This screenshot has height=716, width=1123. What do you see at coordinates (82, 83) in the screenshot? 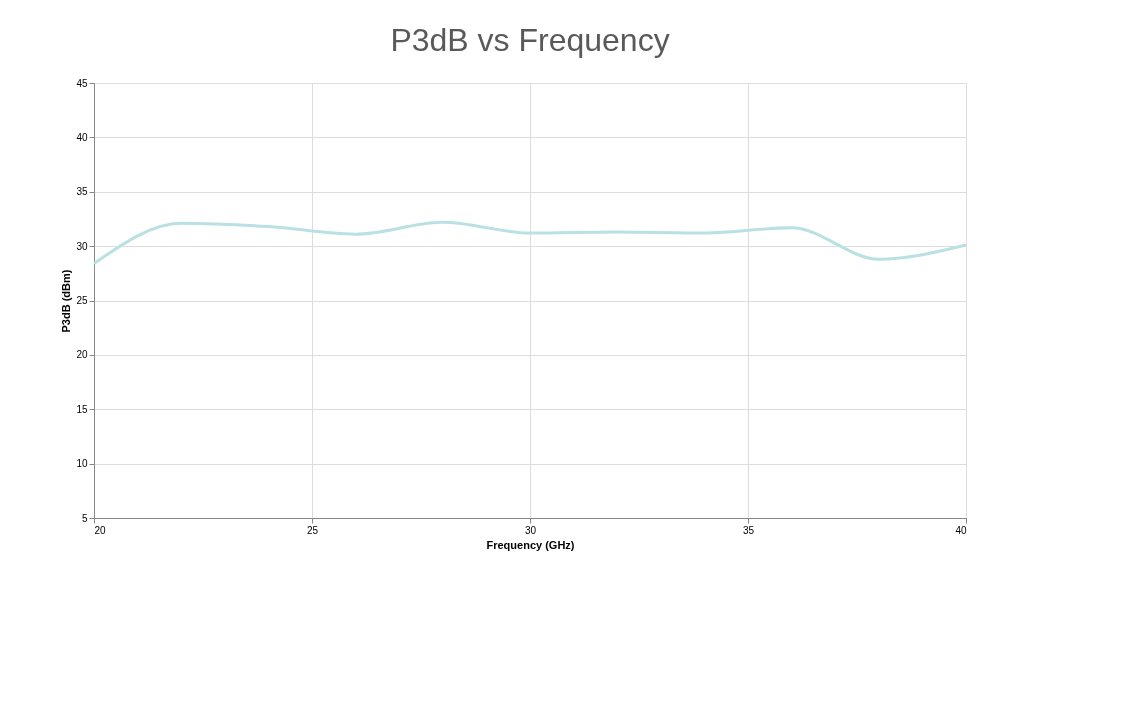
I see `y-tick-label: 45` at bounding box center [82, 83].